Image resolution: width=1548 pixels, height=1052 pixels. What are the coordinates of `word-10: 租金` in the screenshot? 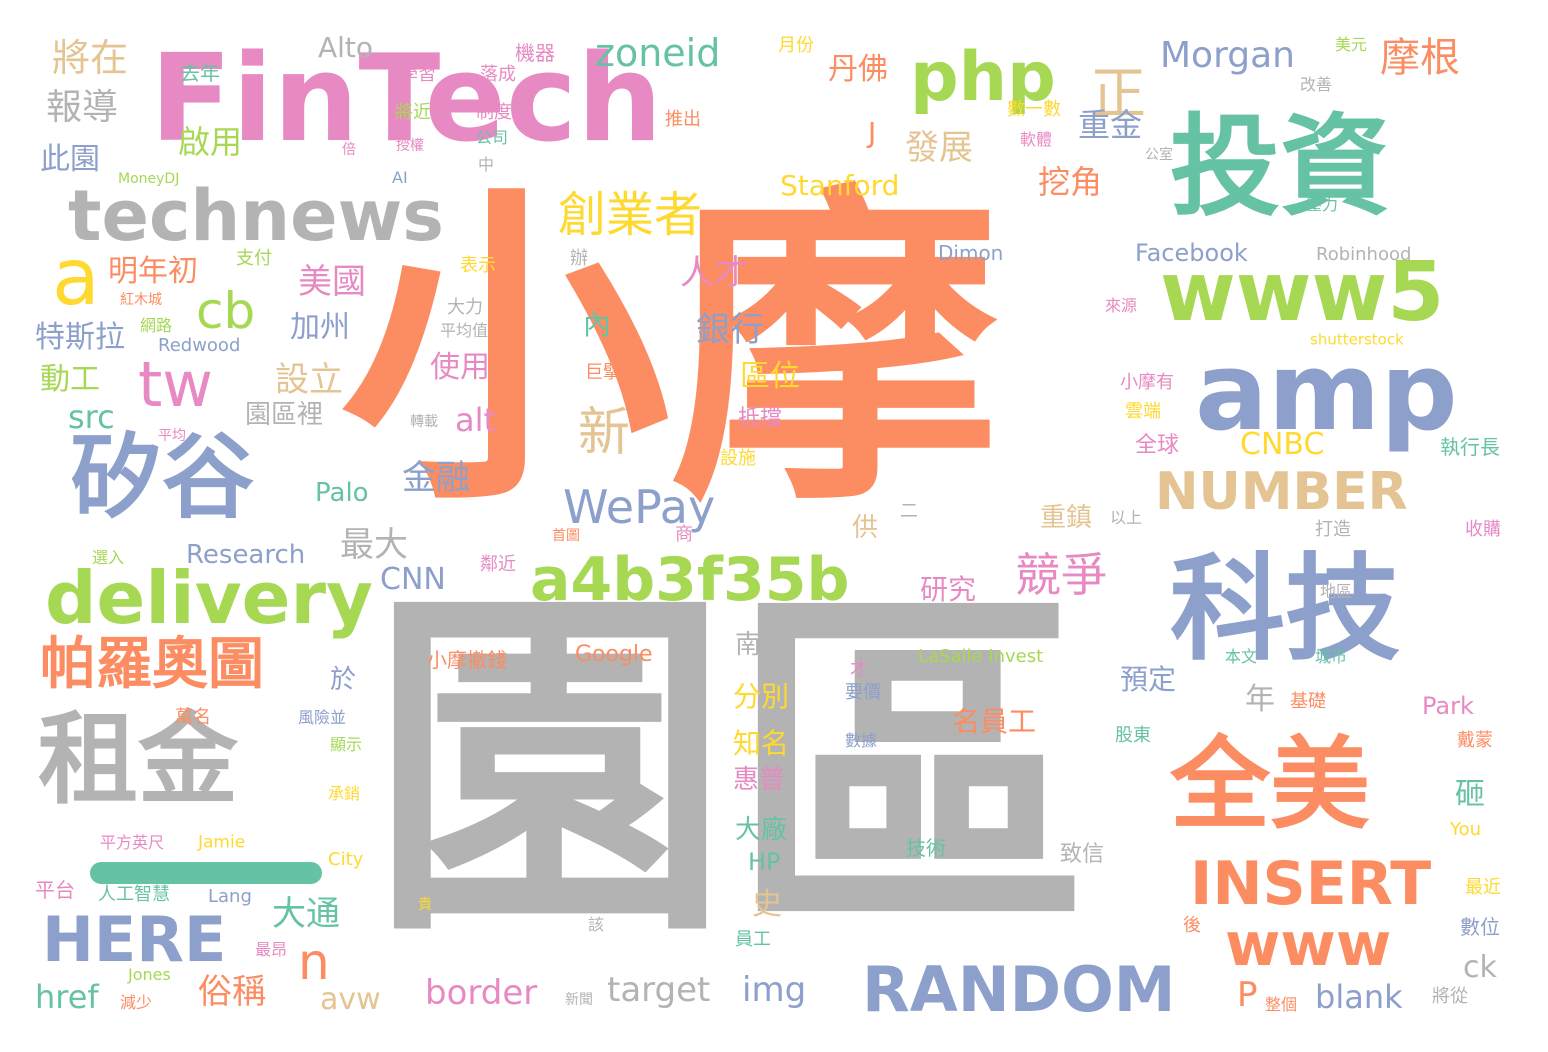 It's located at (138, 759).